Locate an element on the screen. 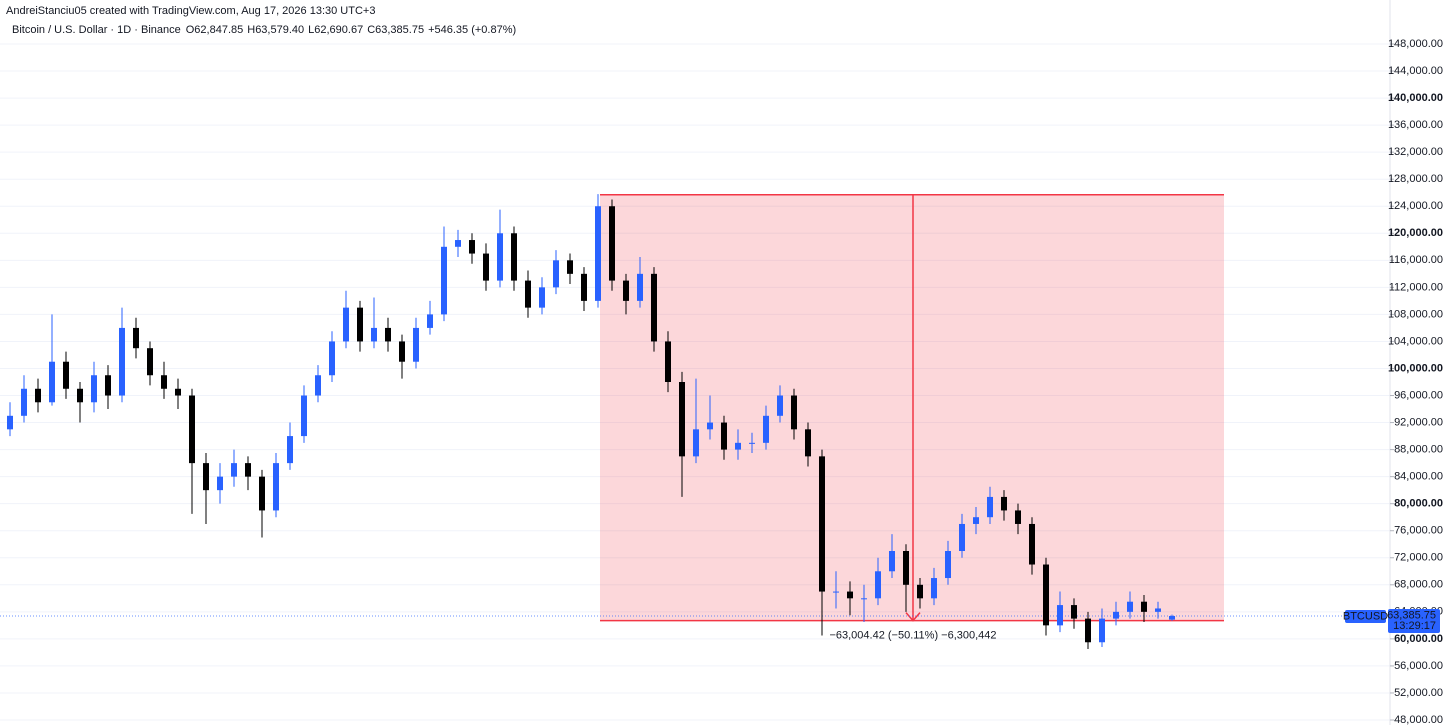 This screenshot has width=1456, height=725. ohlc-label: C is located at coordinates (371, 30).